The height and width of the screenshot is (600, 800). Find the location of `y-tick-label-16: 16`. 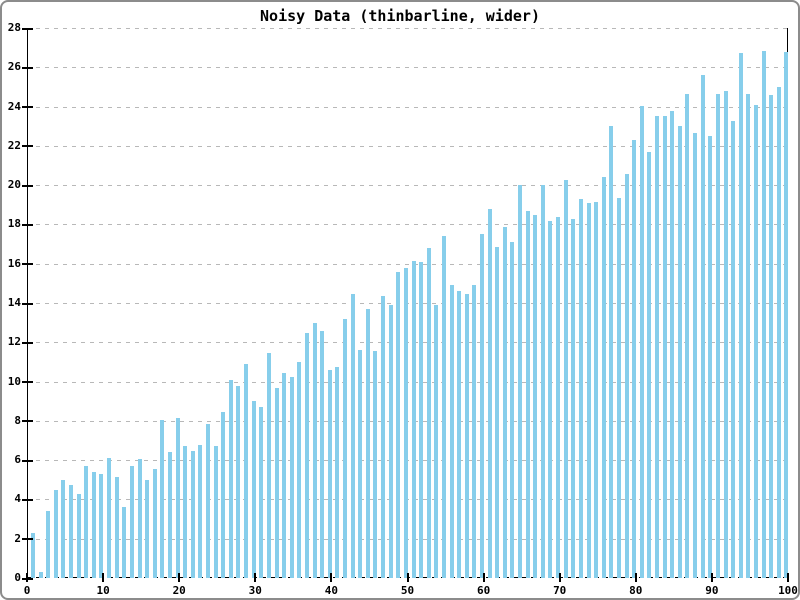

y-tick-label-16: 16 is located at coordinates (14, 263).